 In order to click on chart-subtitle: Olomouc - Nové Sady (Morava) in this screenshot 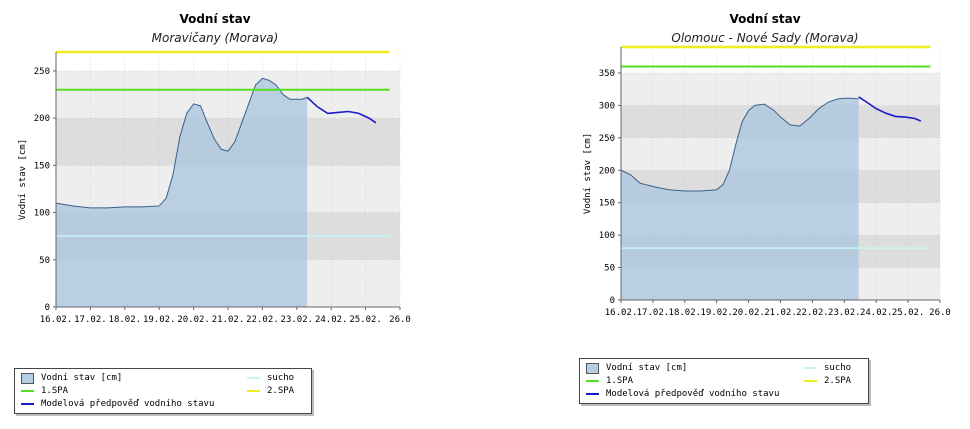, I will do `click(765, 38)`.